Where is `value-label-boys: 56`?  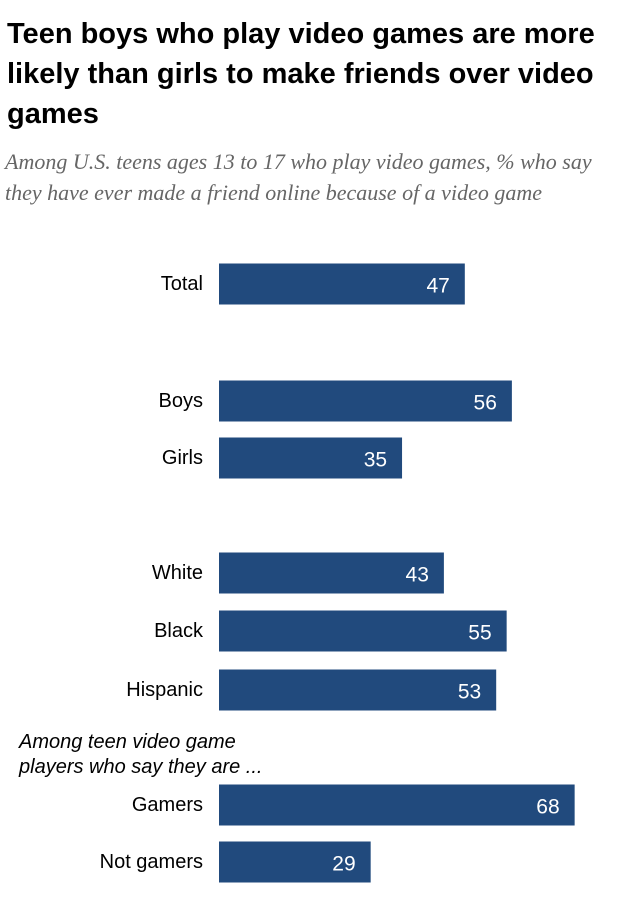 value-label-boys: 56 is located at coordinates (485, 403).